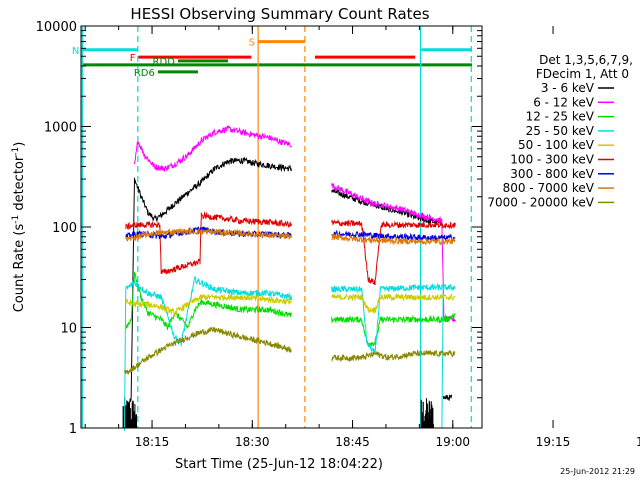  I want to click on legend-label-5: 100 - 300 keV, so click(552, 160).